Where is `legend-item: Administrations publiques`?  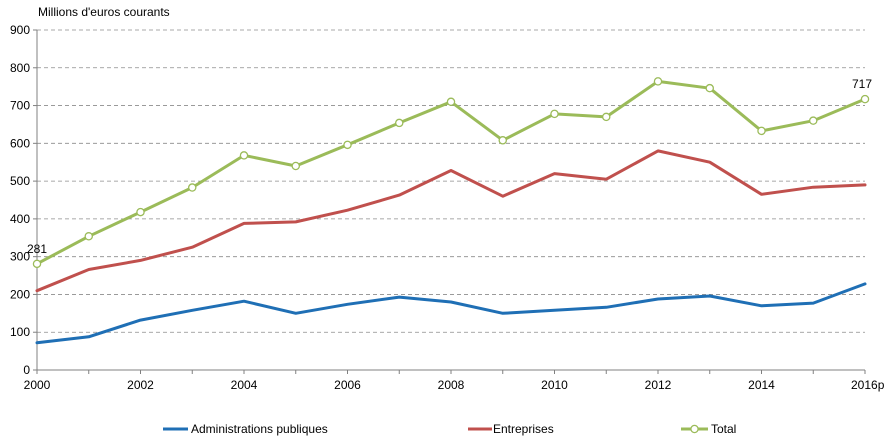 legend-item: Administrations publiques is located at coordinates (245, 429).